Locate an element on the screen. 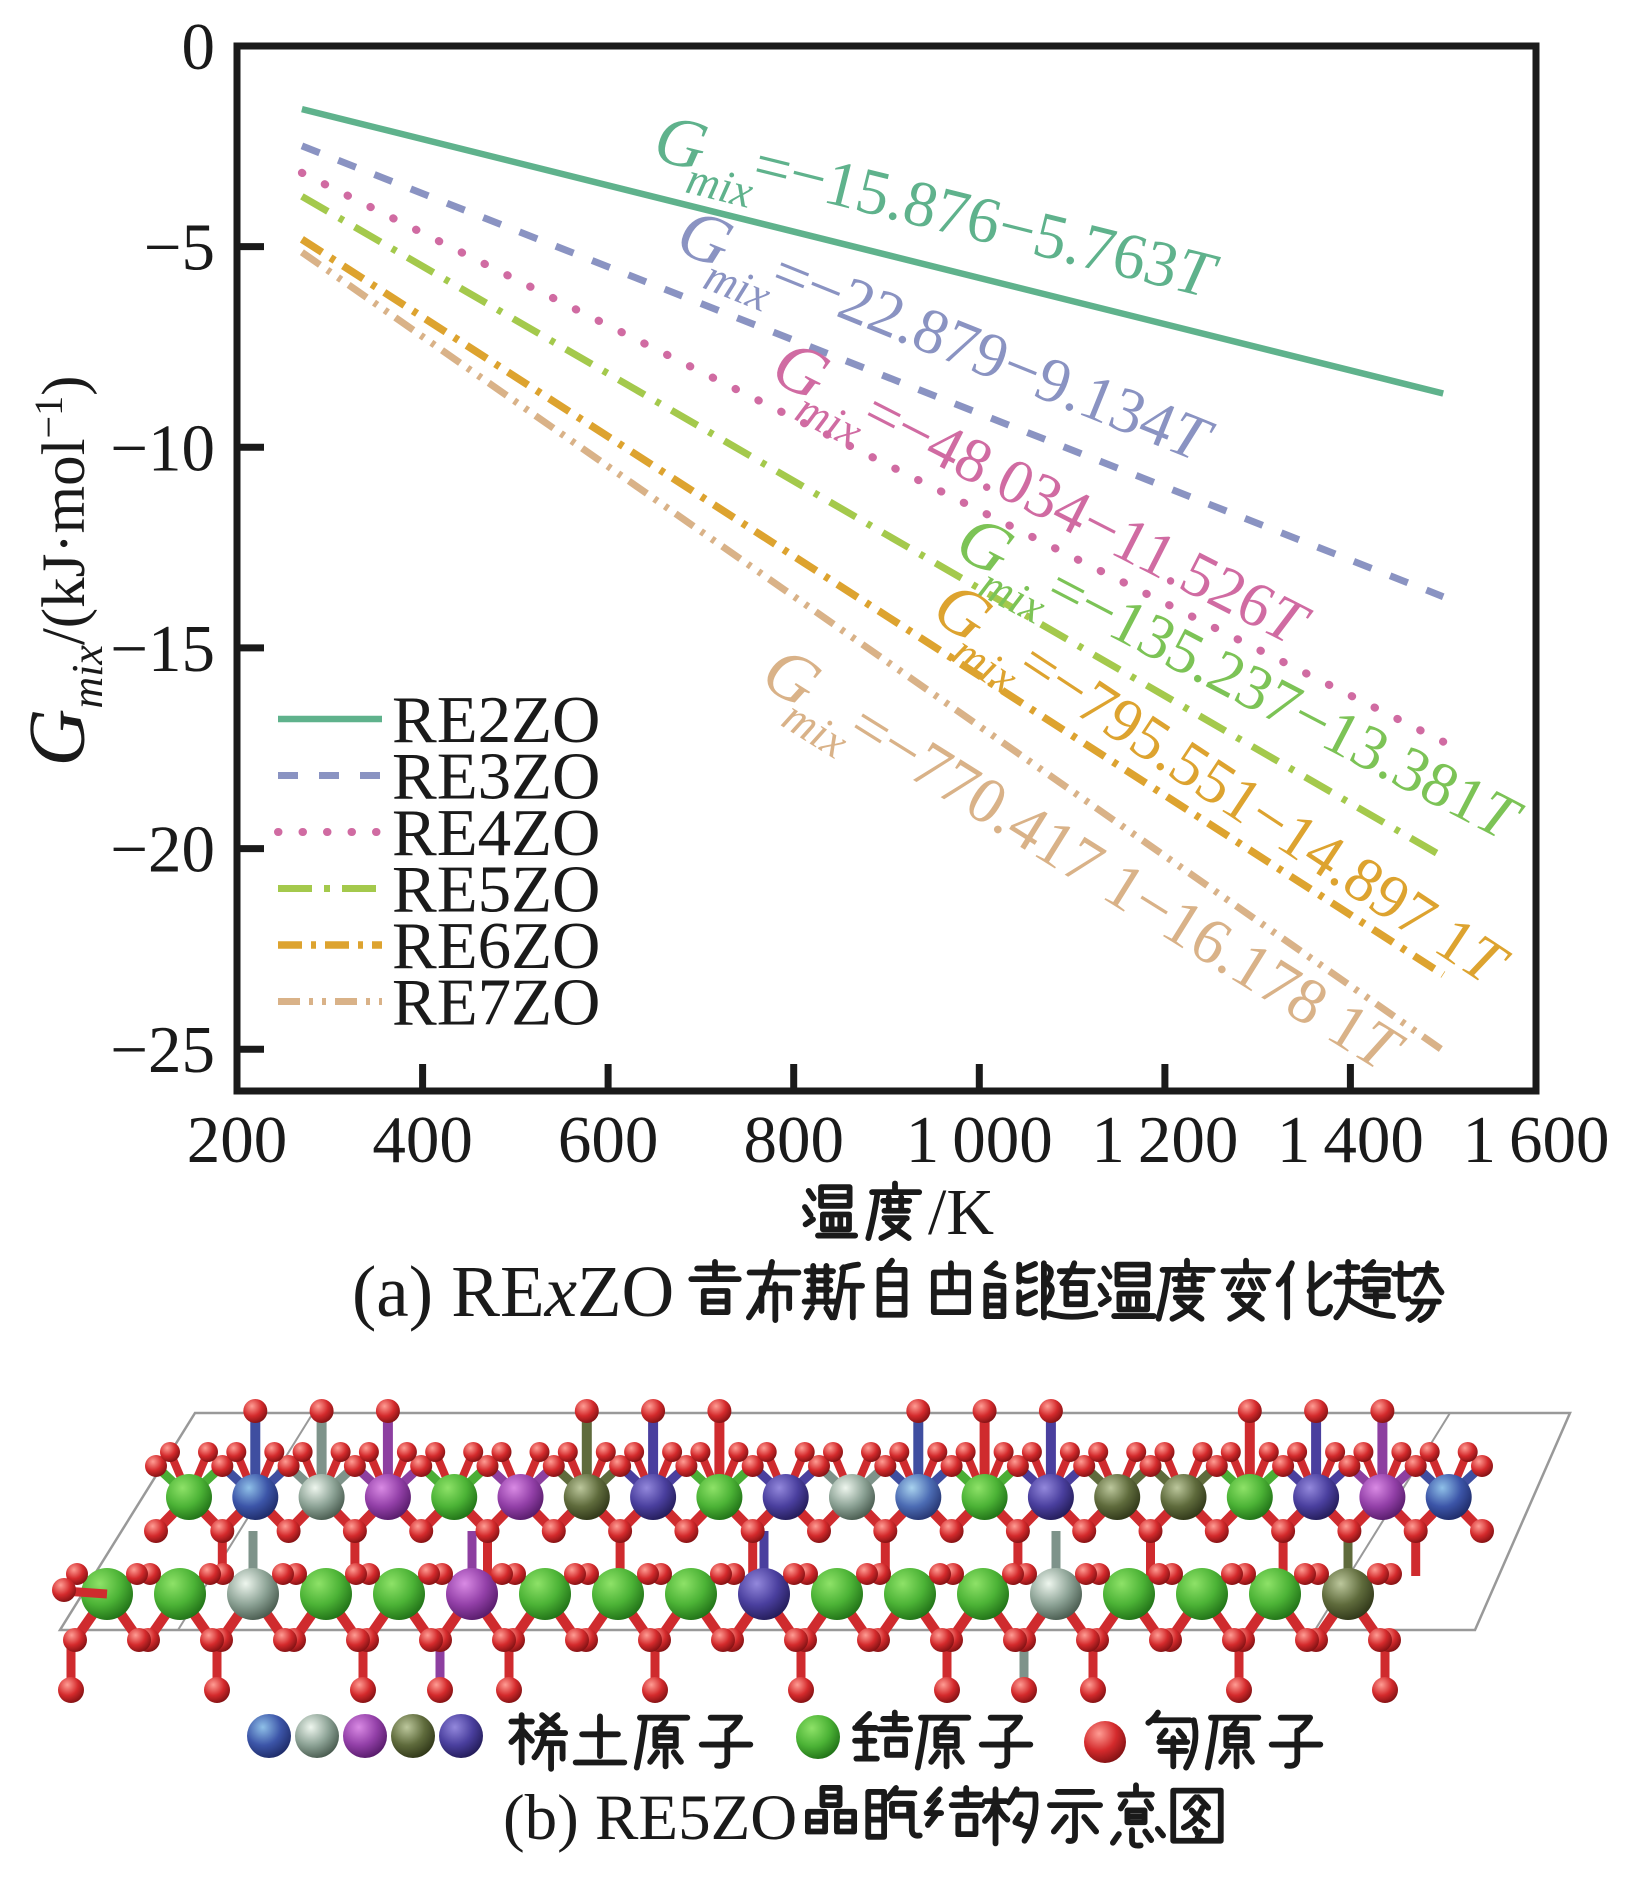 This screenshot has width=1650, height=1887. svg-text: −25 is located at coordinates (162, 1050).